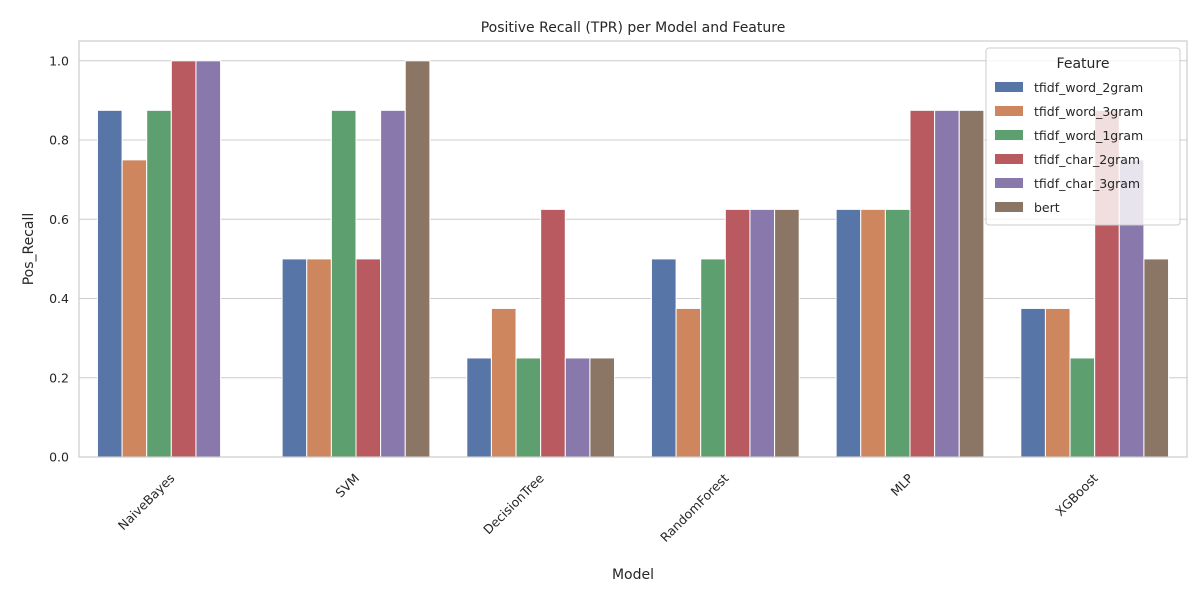 Image resolution: width=1200 pixels, height=600 pixels. I want to click on x-tick-label: SVM, so click(347, 486).